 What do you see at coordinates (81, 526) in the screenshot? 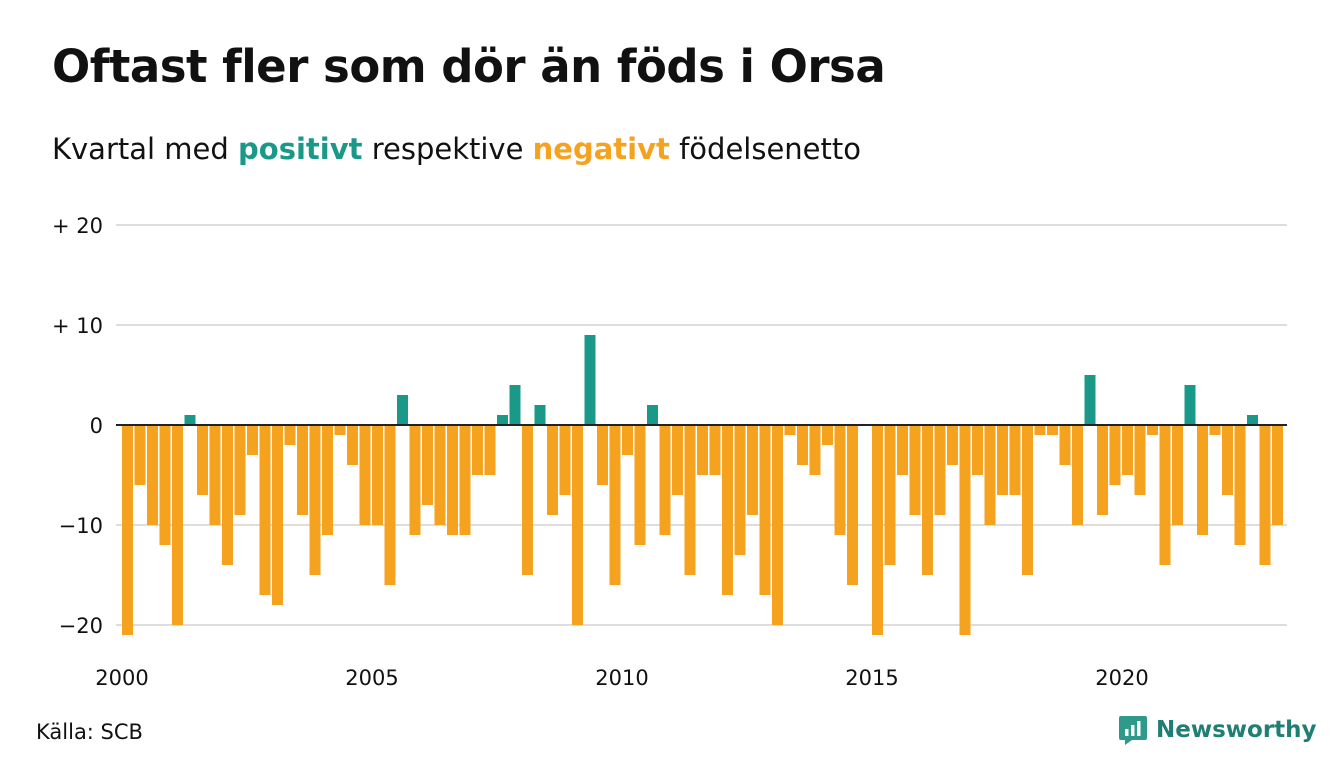
I see `y-tick-label: −10` at bounding box center [81, 526].